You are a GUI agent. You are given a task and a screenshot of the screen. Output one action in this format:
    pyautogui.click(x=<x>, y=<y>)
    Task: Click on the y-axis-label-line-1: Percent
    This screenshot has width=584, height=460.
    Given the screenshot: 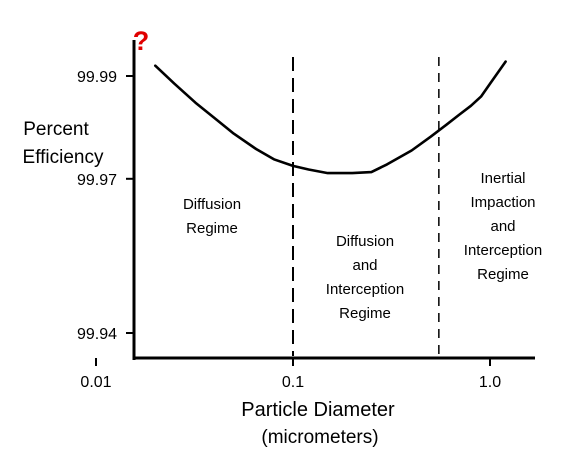 What is the action you would take?
    pyautogui.click(x=56, y=129)
    